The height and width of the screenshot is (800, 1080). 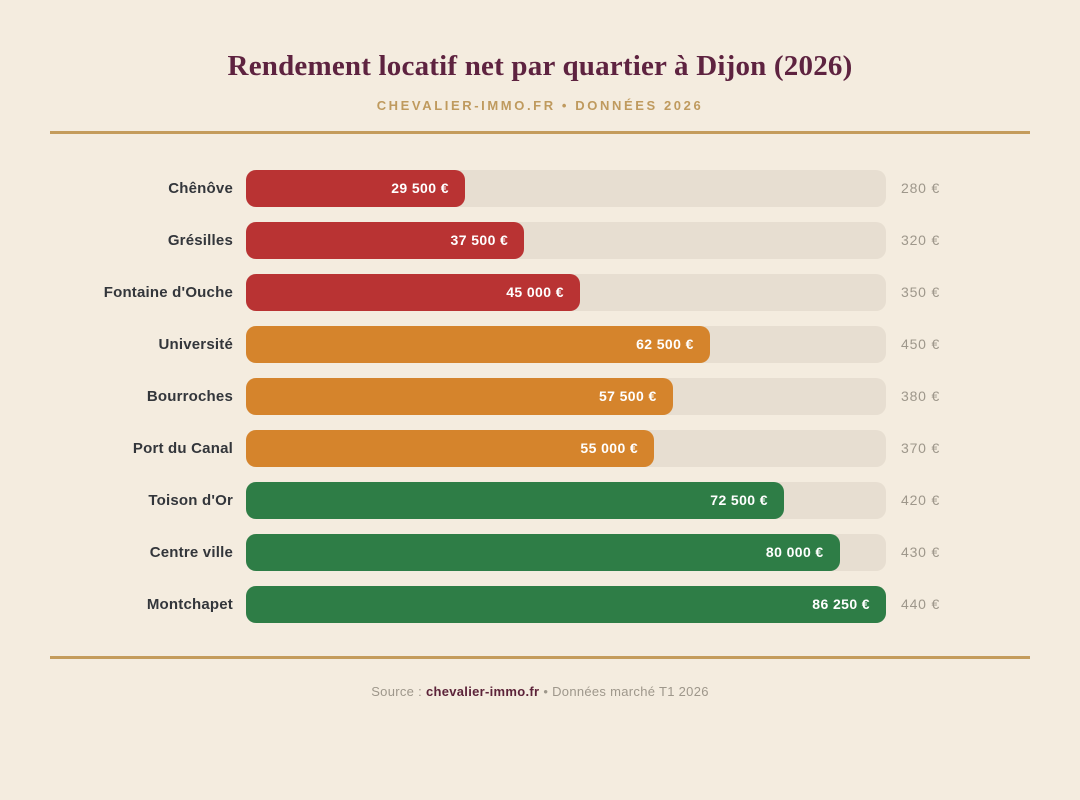 I want to click on bar-row: Bourroches 57 500 € 380 €, so click(x=540, y=396).